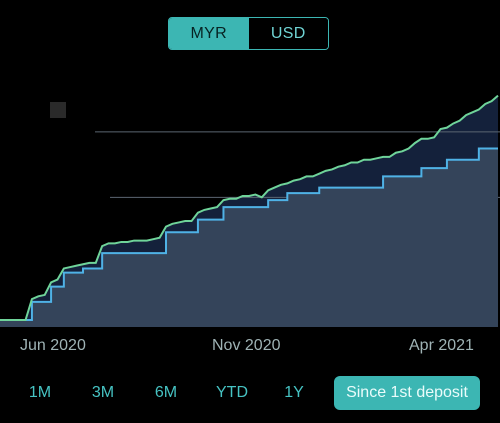  I want to click on x-tick-label: Apr 2021, so click(441, 345).